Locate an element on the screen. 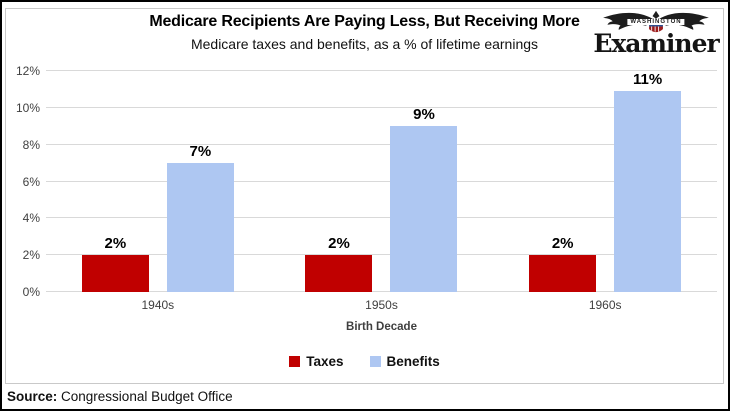 The height and width of the screenshot is (411, 730). source-note: Source: Congressional Budget Office is located at coordinates (120, 396).